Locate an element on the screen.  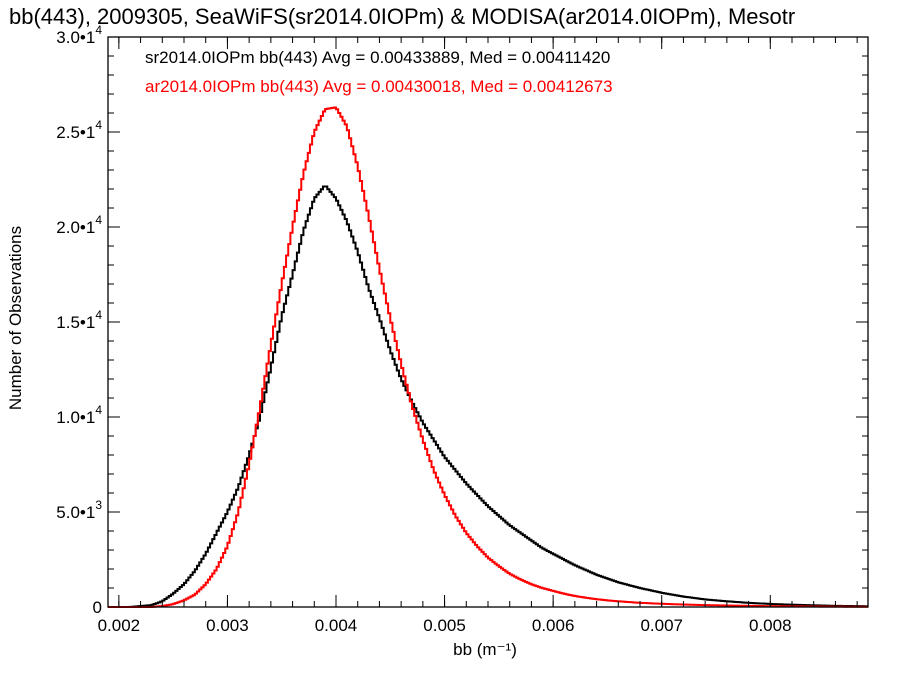
y-axis-tick-labels: 0 5.0•13 1.0•14 1.5•14 2.0•14 2.5•14 3.0•14 is located at coordinates (79, 320).